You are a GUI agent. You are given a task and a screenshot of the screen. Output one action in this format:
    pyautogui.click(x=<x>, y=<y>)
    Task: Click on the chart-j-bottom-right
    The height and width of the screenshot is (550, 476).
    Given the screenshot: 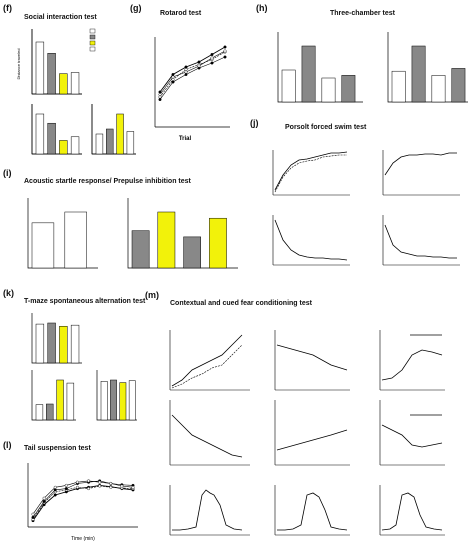 What is the action you would take?
    pyautogui.click(x=421, y=240)
    